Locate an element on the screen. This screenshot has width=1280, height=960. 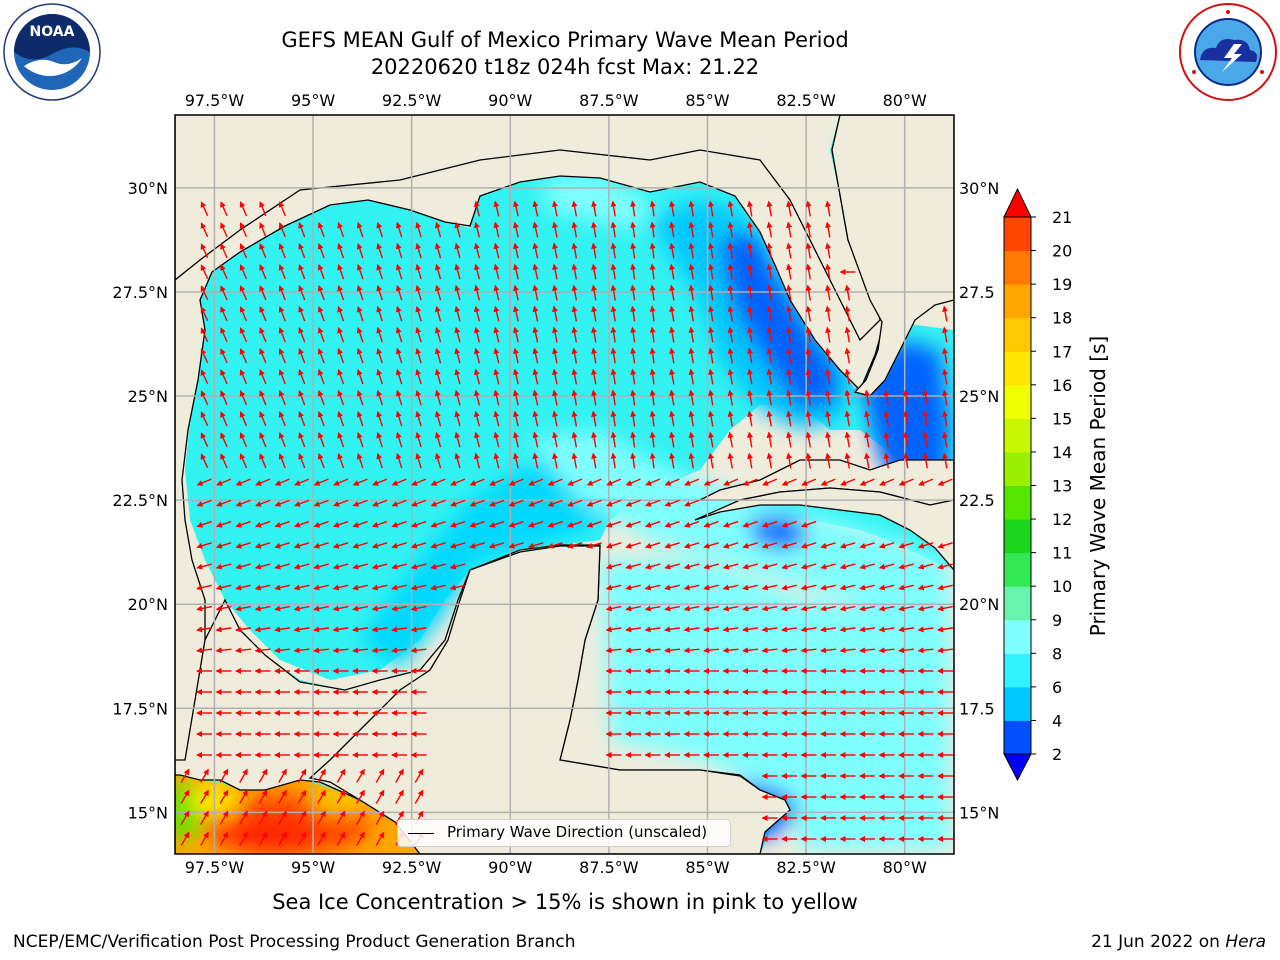
lat-tick-label-left: 15°N is located at coordinates (148, 812).